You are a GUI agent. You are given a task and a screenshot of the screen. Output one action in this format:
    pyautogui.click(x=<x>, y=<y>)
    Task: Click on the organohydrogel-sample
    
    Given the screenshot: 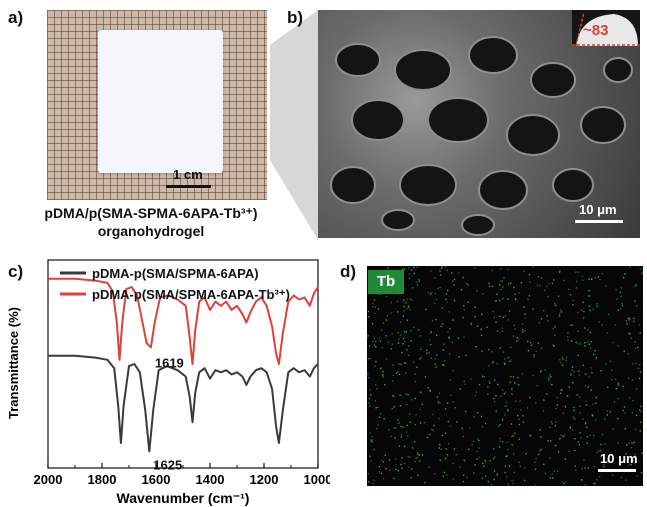 What is the action you would take?
    pyautogui.click(x=160, y=101)
    